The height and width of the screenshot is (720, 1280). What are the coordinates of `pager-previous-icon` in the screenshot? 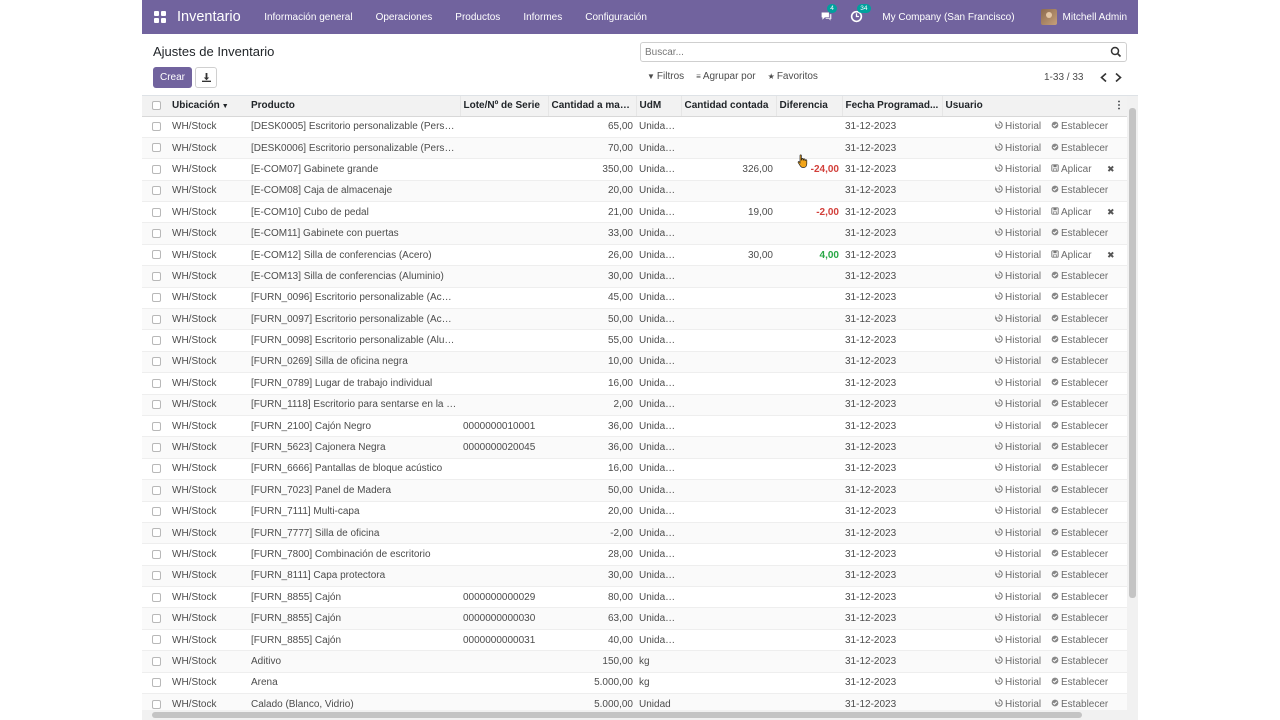 It's located at (1103, 77).